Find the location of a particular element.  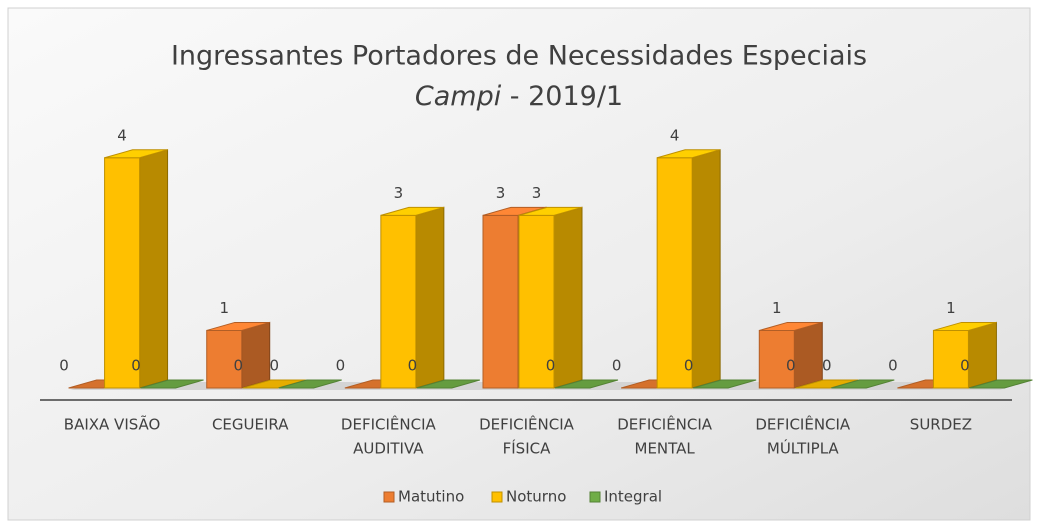

chart-subtitle: Campi - 2019/1 is located at coordinates (519, 96).